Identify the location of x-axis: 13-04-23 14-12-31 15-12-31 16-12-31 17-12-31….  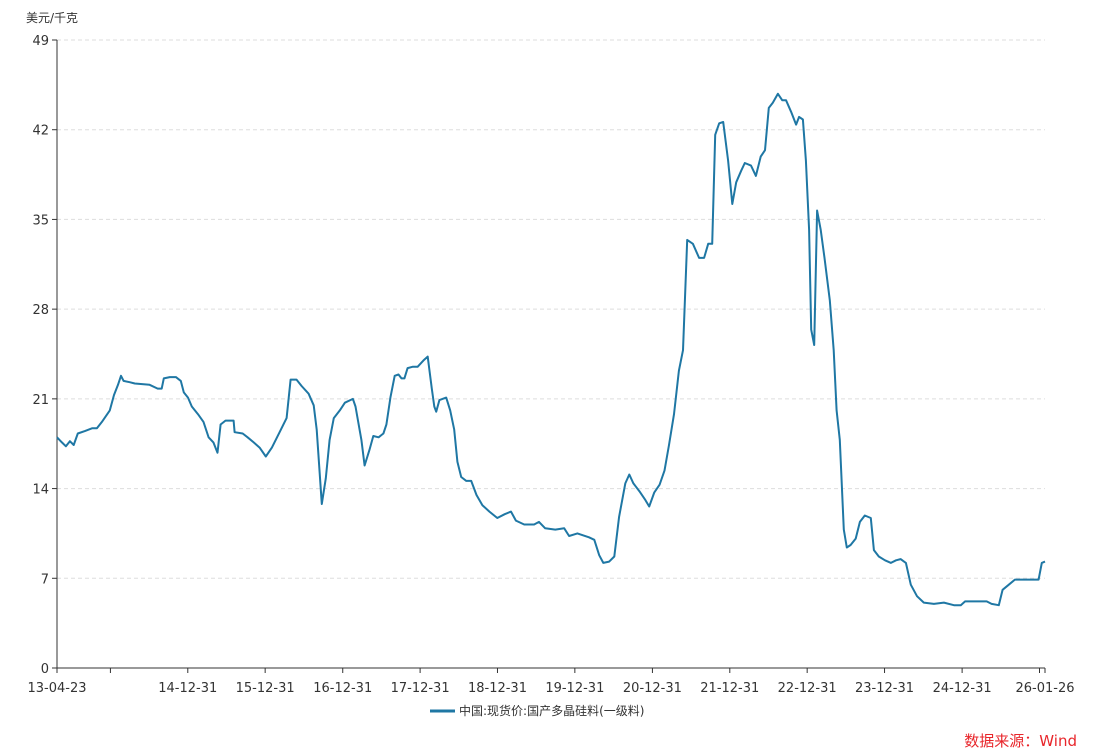
(551, 681).